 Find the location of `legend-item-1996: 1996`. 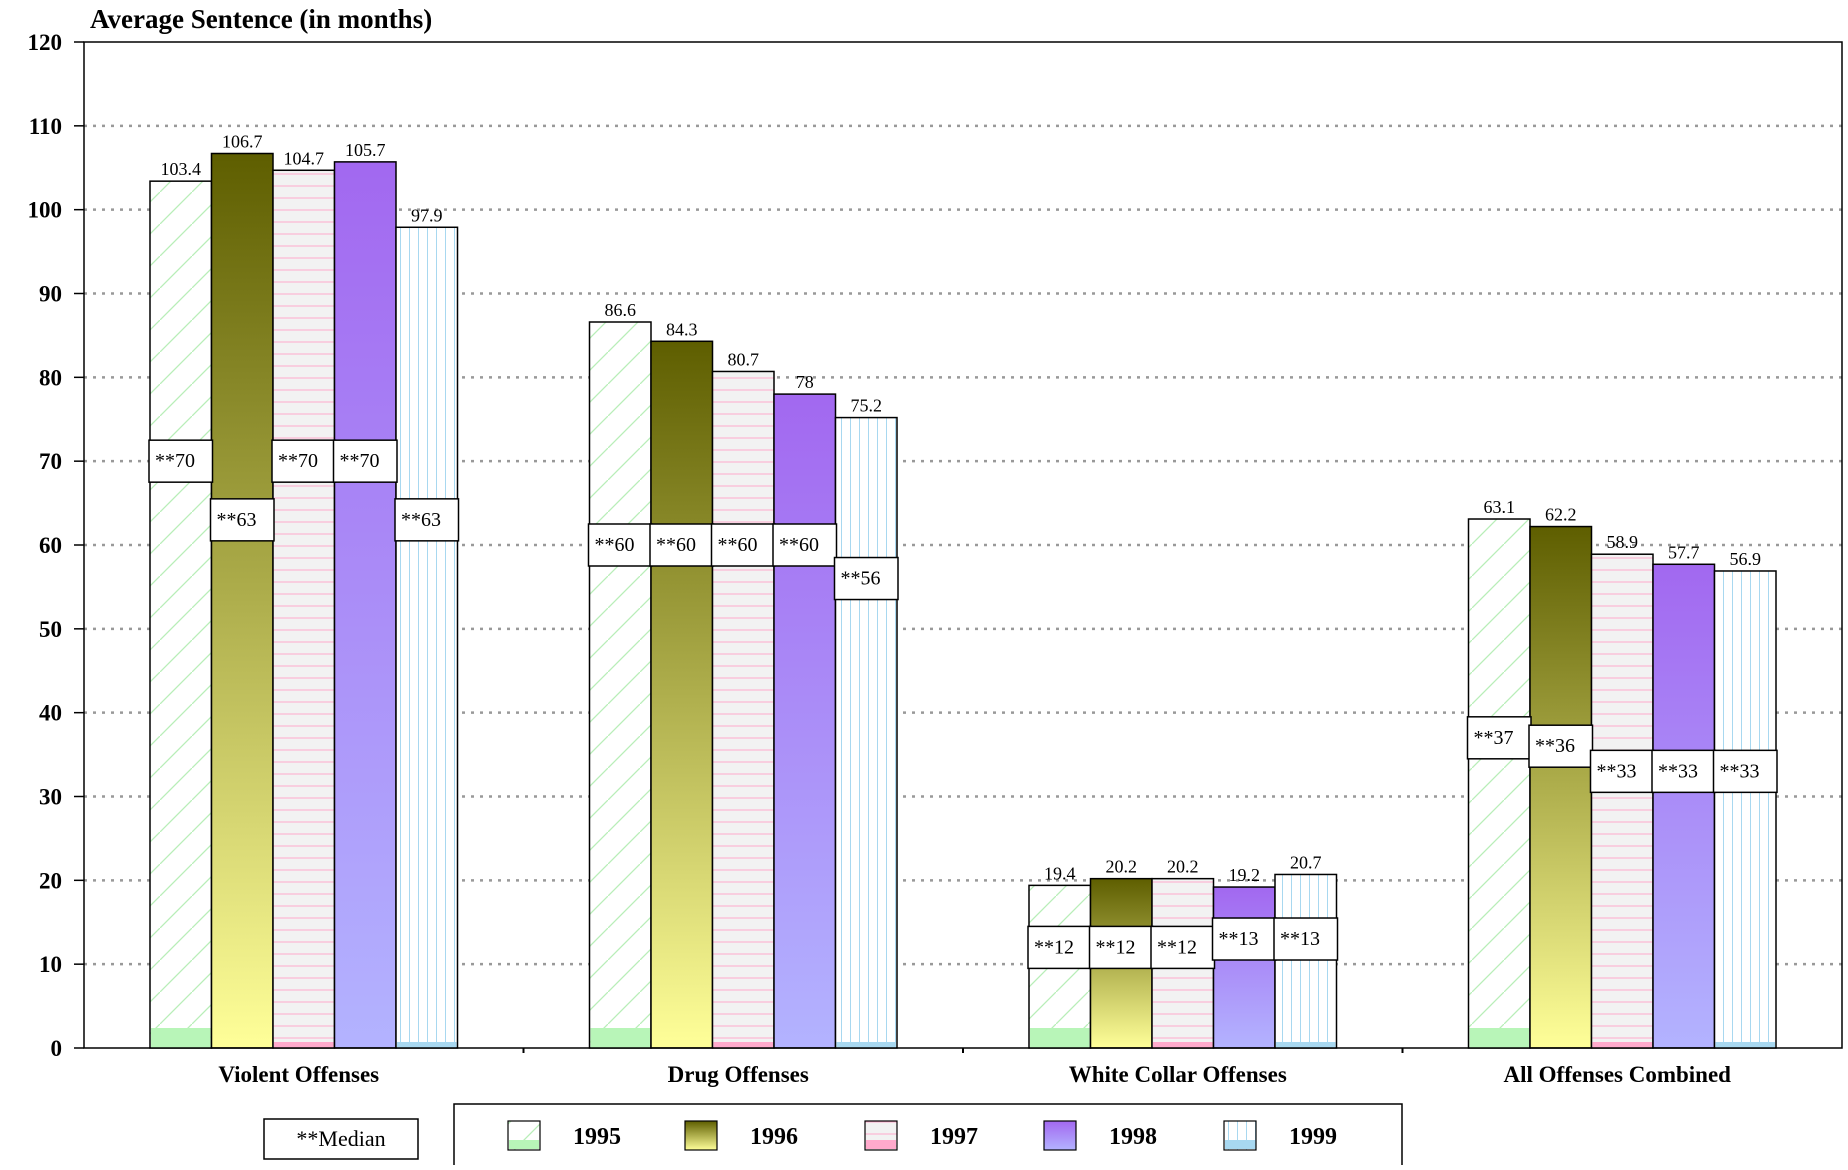

legend-item-1996: 1996 is located at coordinates (741, 1135).